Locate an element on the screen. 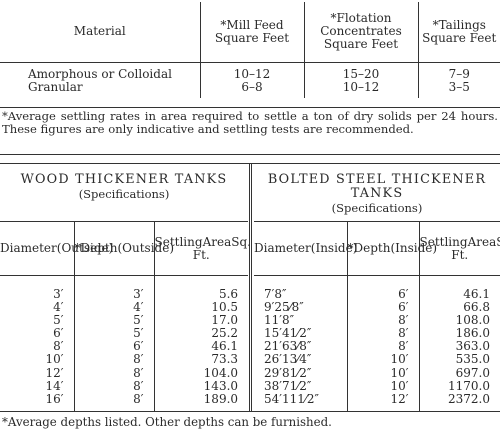 This screenshot has width=500, height=433. steel-area-cell: 2372.0 is located at coordinates (459, 402).